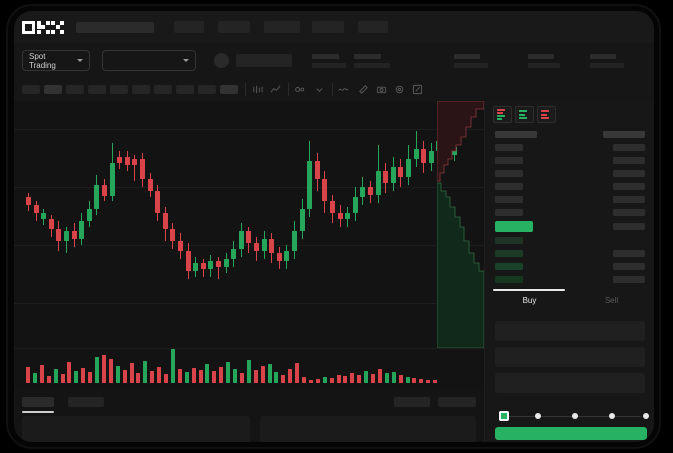 The image size is (673, 453). What do you see at coordinates (42, 60) in the screenshot?
I see `trading-mode-label: Spot Trading` at bounding box center [42, 60].